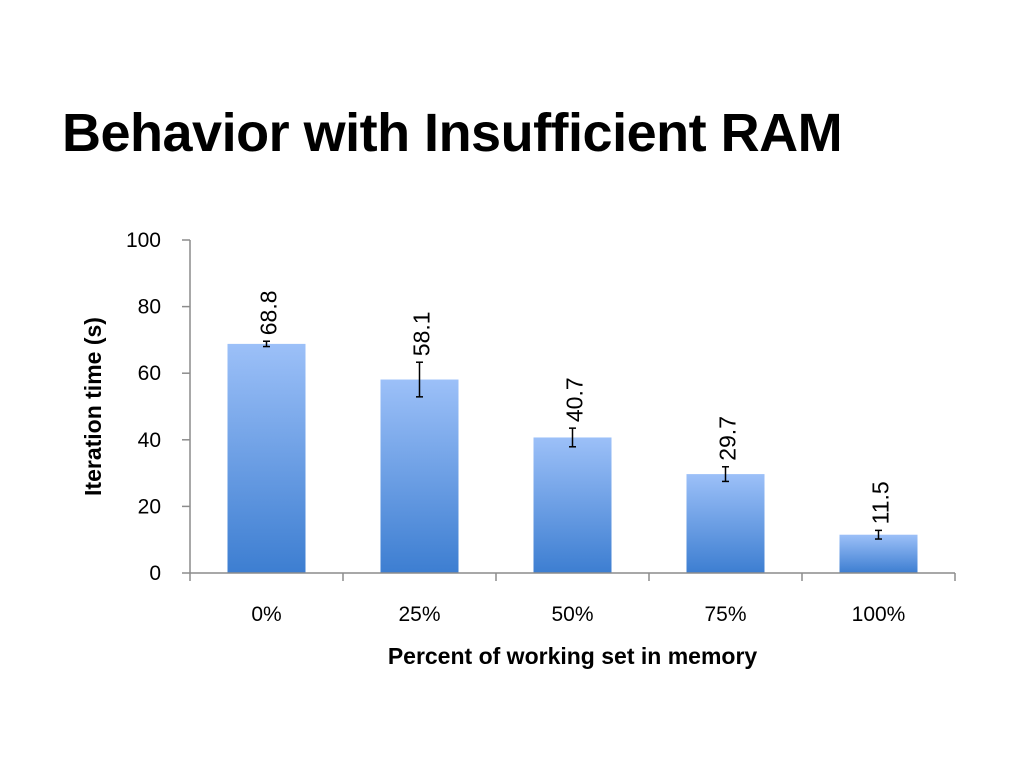  What do you see at coordinates (422, 333) in the screenshot?
I see `data-label: 58.1` at bounding box center [422, 333].